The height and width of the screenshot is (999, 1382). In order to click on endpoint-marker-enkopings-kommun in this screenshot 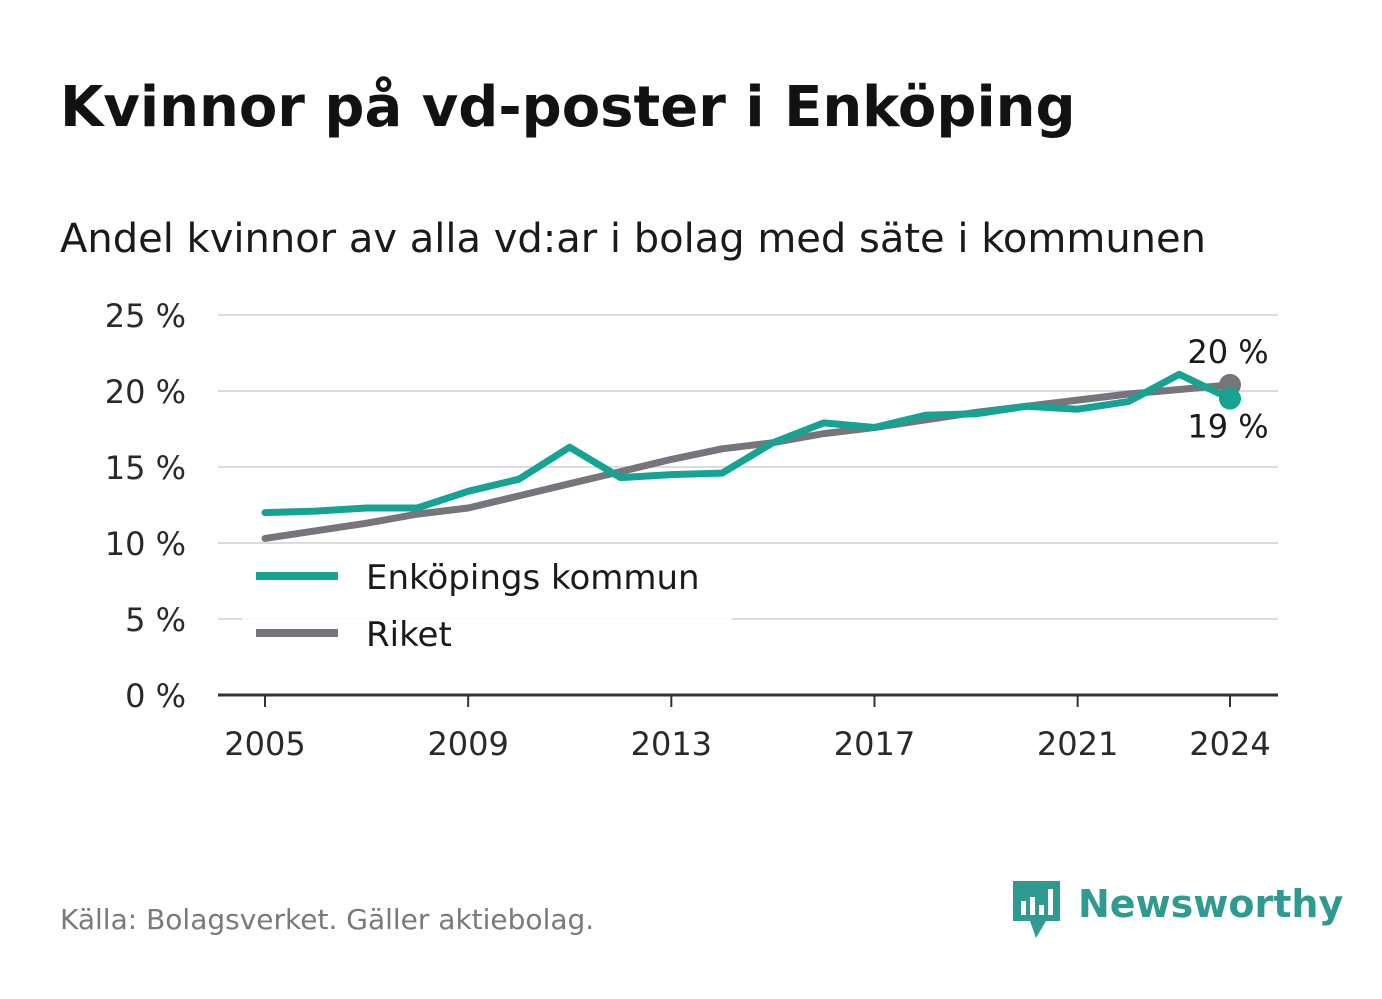, I will do `click(1230, 398)`.